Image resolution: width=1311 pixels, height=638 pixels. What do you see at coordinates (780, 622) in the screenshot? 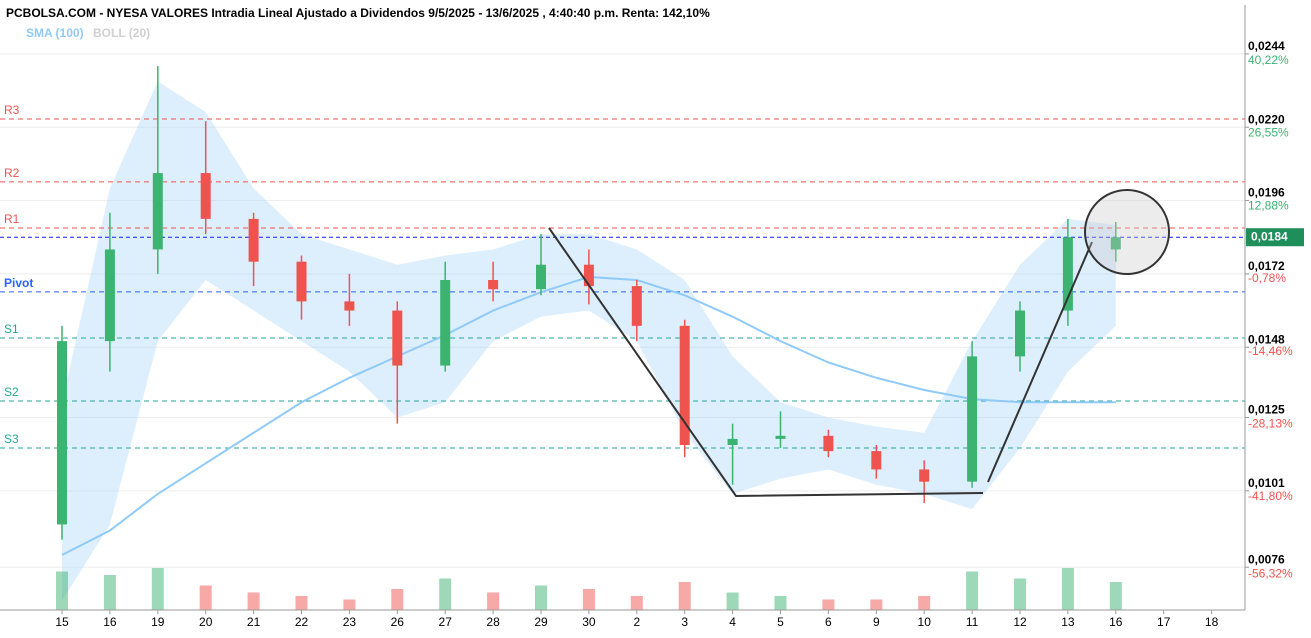
I see `x-tick-label: 5` at bounding box center [780, 622].